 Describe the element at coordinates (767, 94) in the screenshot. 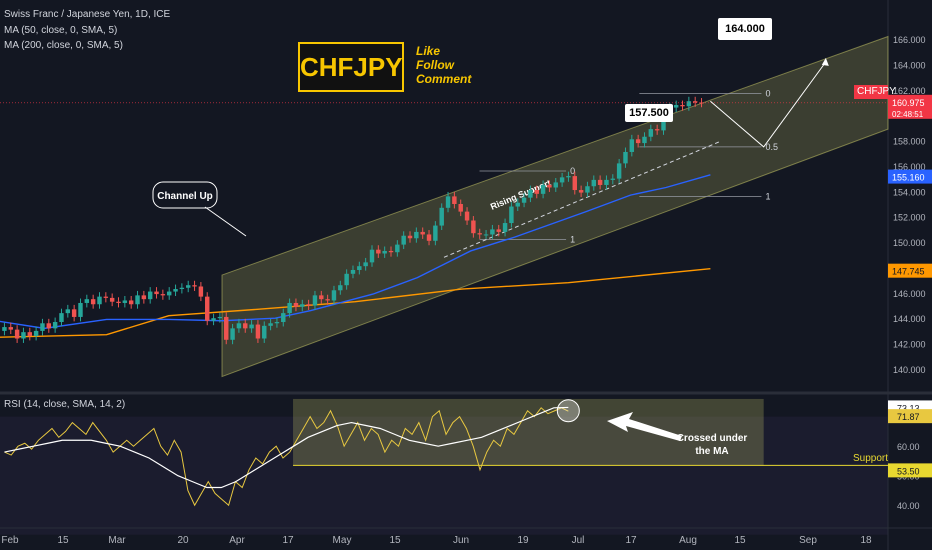

I see `fib-label-0: 0` at that location.